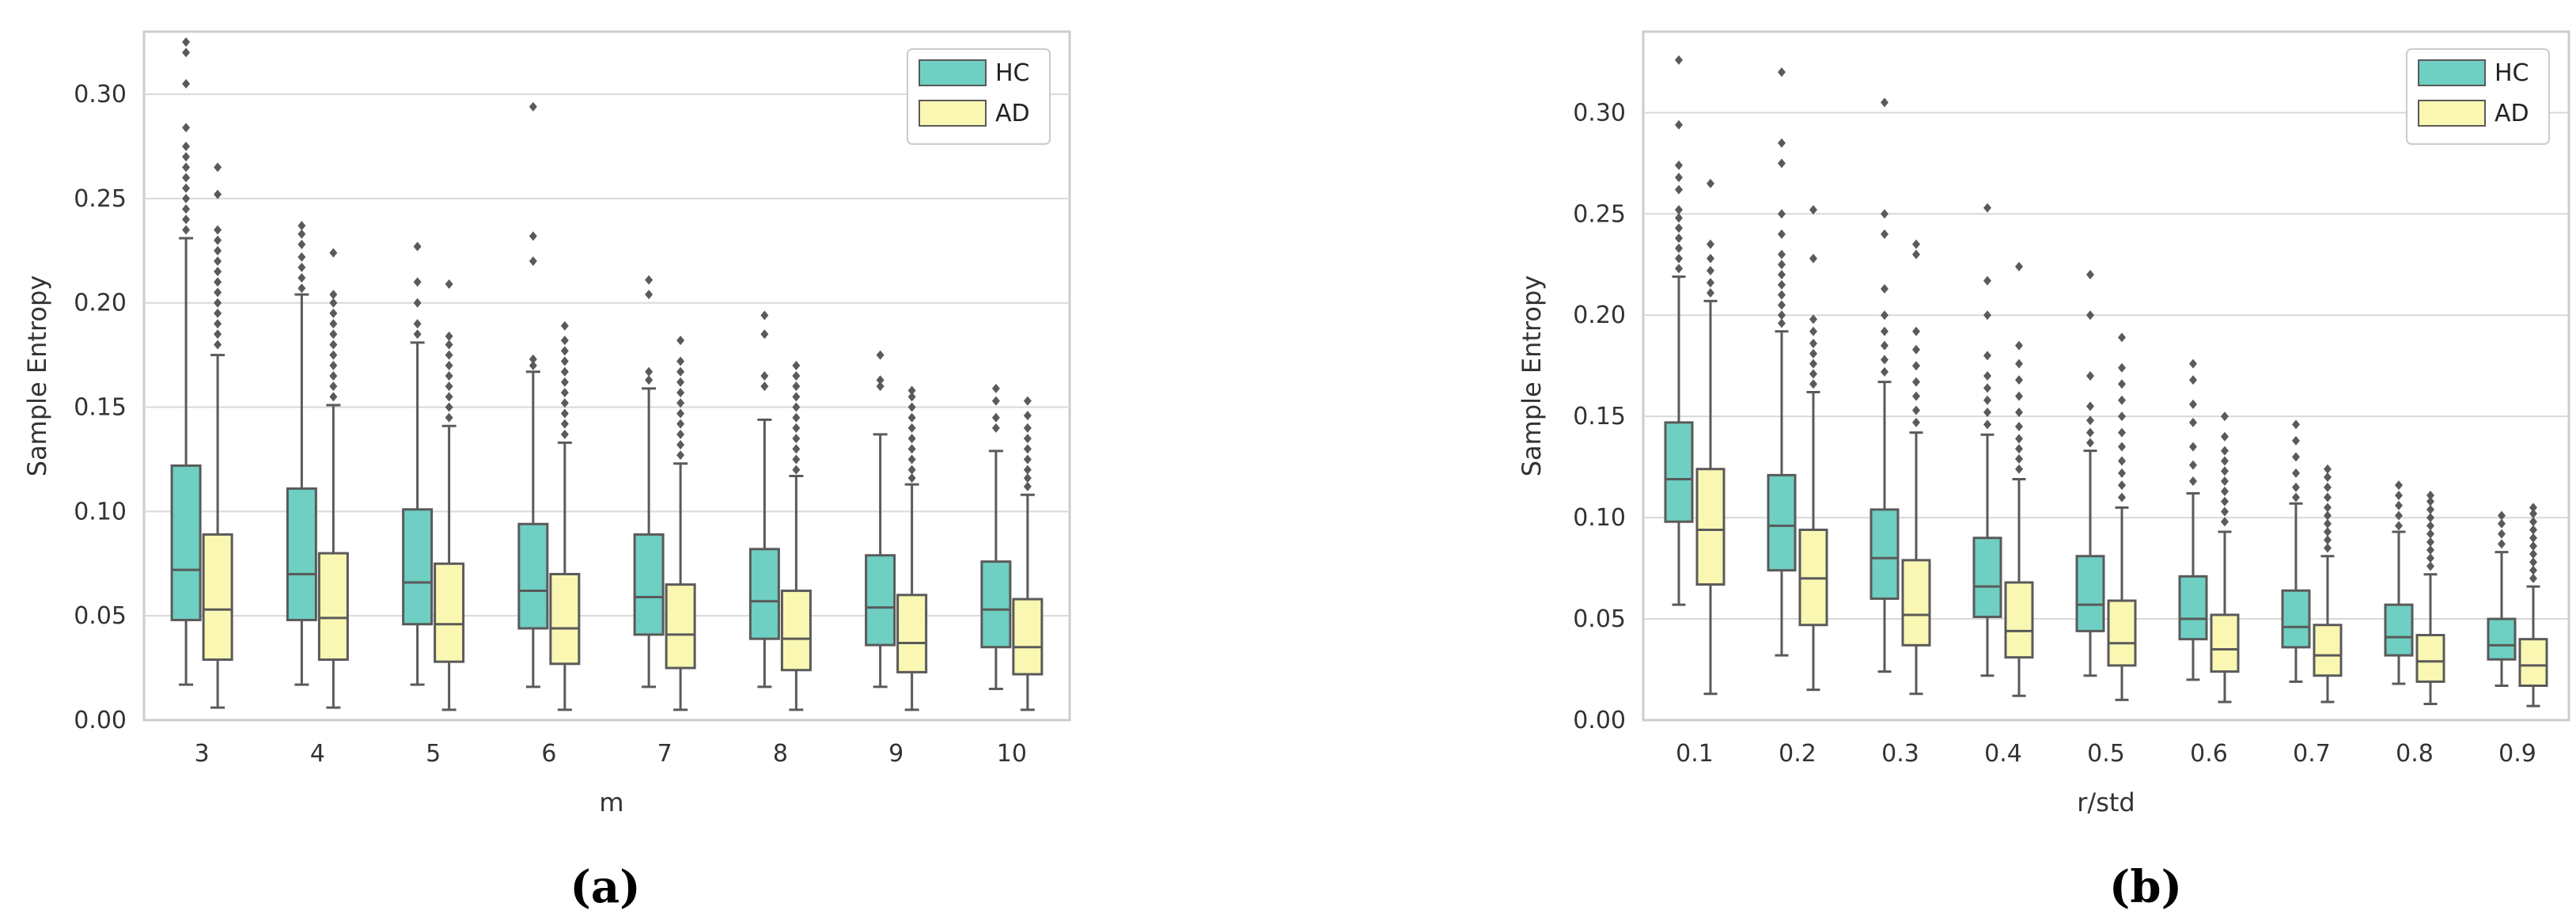 Image resolution: width=2576 pixels, height=918 pixels. What do you see at coordinates (2512, 114) in the screenshot?
I see `panel-b-legend-ad-label: AD` at bounding box center [2512, 114].